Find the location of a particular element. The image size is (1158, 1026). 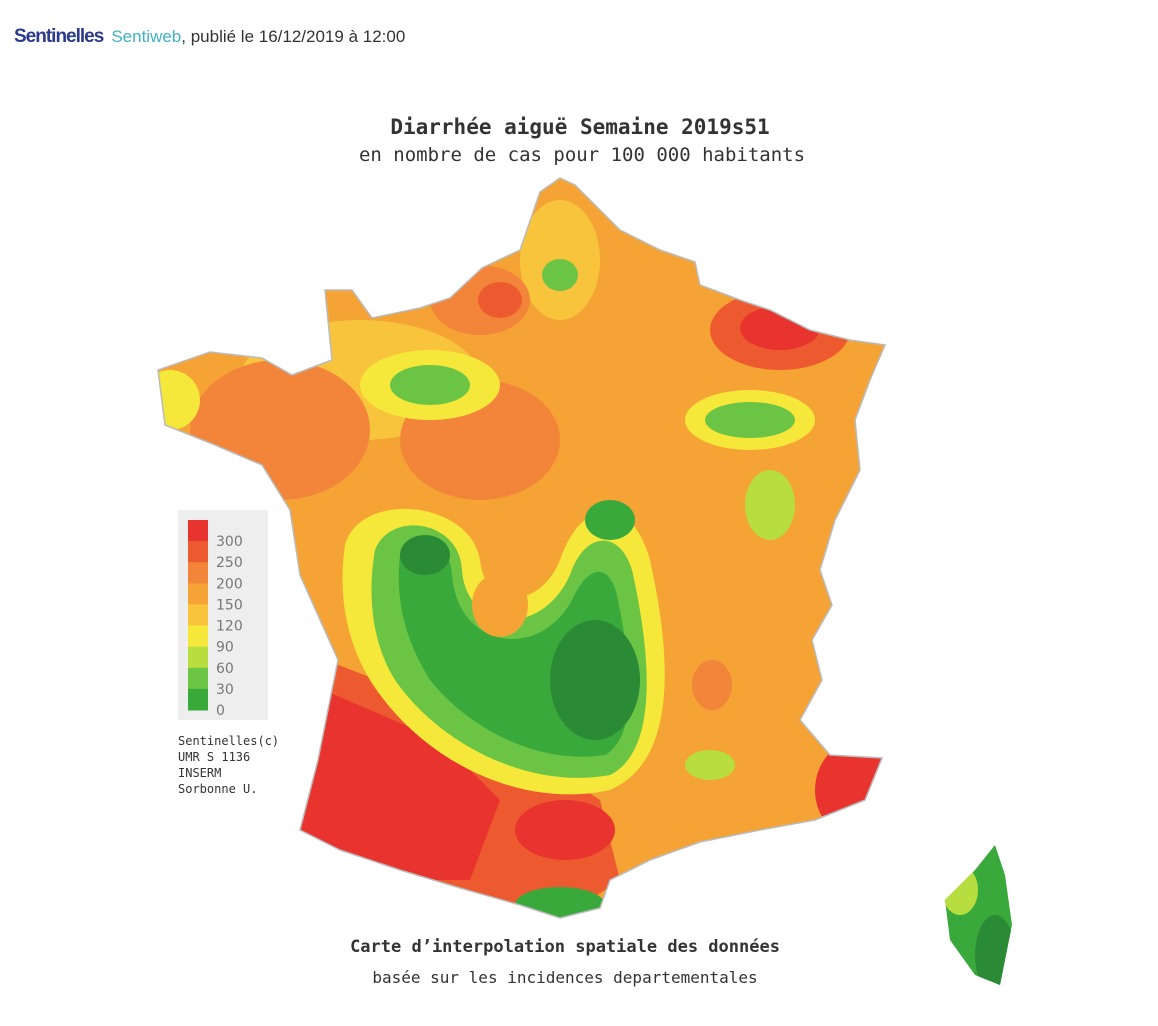

legend-label: 120 is located at coordinates (229, 627).